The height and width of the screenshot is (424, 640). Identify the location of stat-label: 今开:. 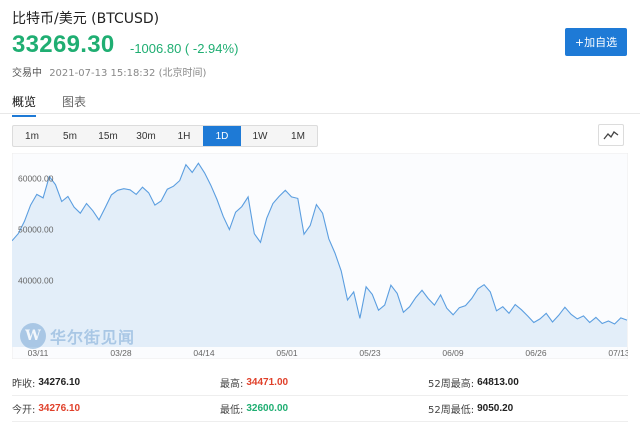
(24, 410).